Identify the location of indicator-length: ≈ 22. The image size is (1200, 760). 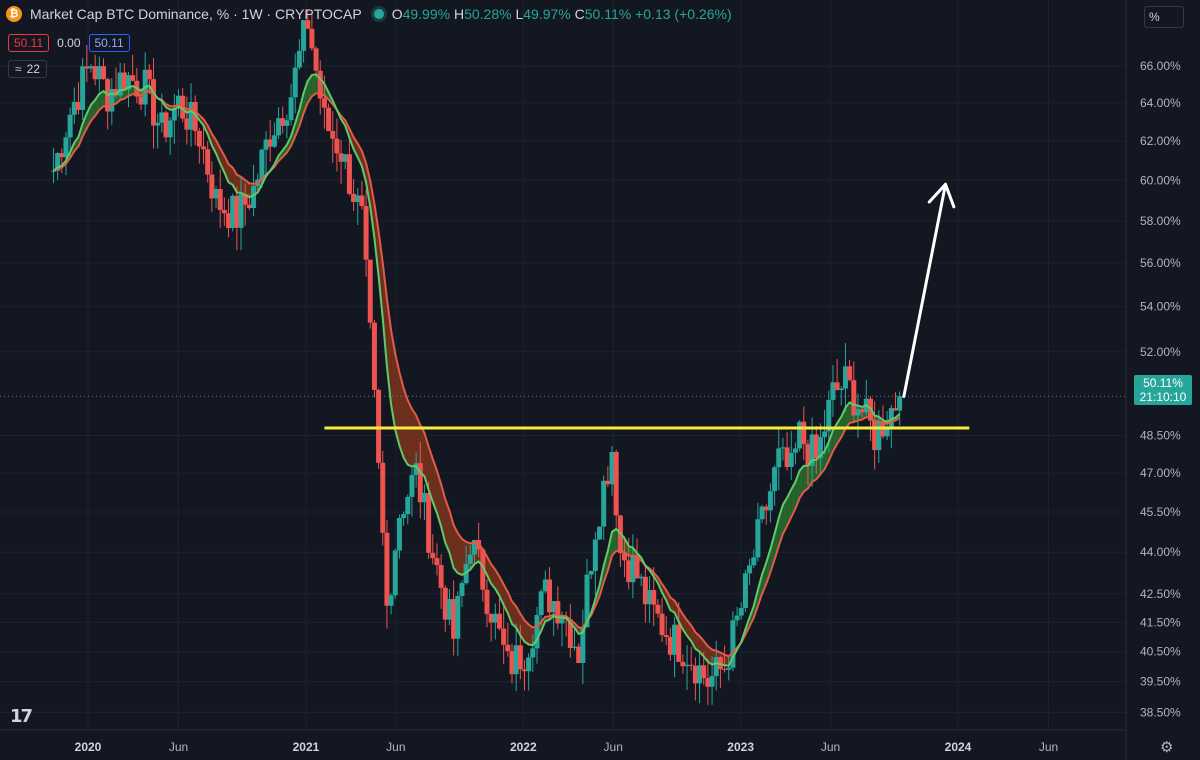
(27, 69).